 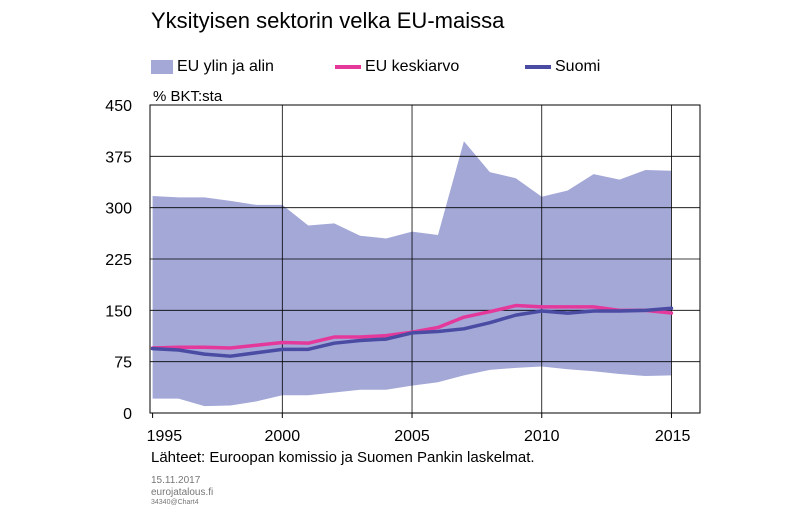 I want to click on legend-swatch-finland, so click(x=538, y=67).